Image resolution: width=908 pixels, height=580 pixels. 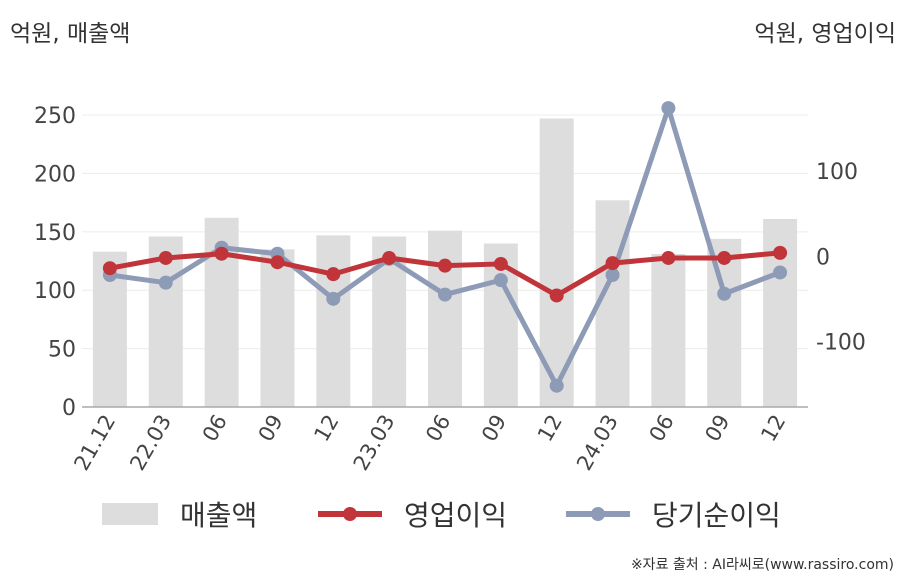 What do you see at coordinates (598, 514) in the screenshot?
I see `legend-swatch-net-income` at bounding box center [598, 514].